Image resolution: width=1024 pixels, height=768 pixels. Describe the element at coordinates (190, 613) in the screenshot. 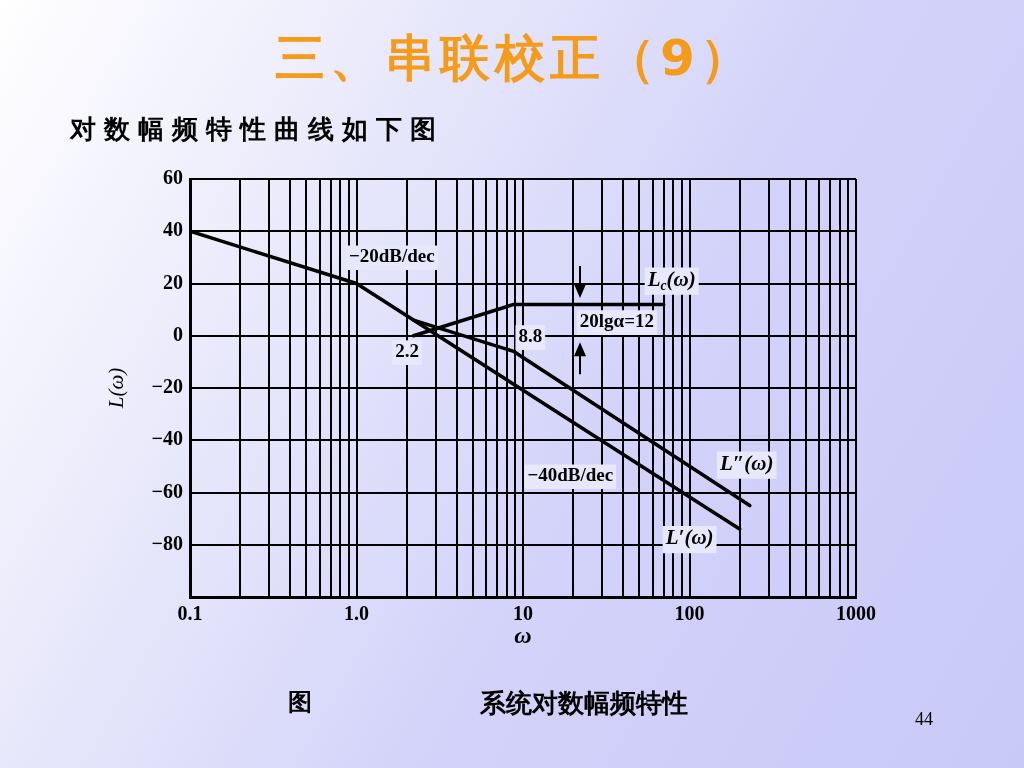

I see `x-tick-label: 0.1` at that location.